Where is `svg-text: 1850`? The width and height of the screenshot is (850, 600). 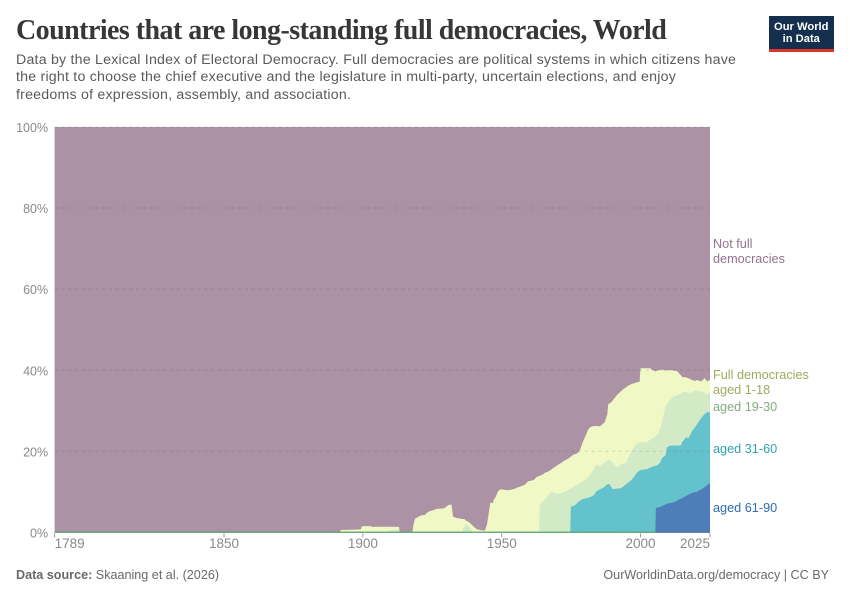
svg-text: 1850 is located at coordinates (224, 543).